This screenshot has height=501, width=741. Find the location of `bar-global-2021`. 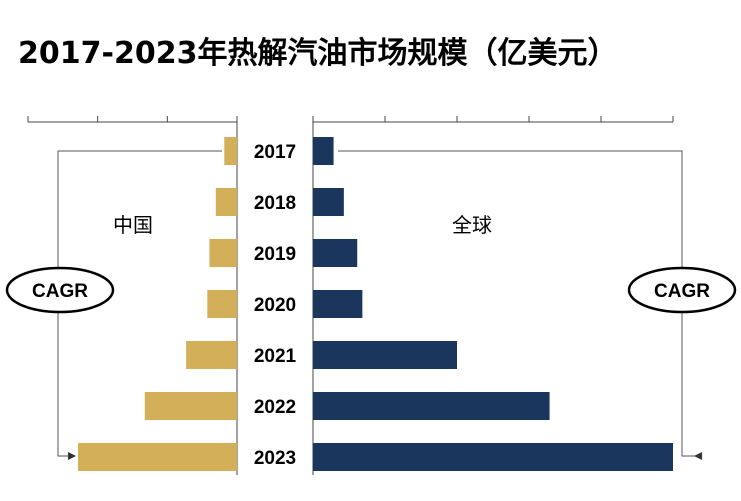

bar-global-2021 is located at coordinates (385, 355).